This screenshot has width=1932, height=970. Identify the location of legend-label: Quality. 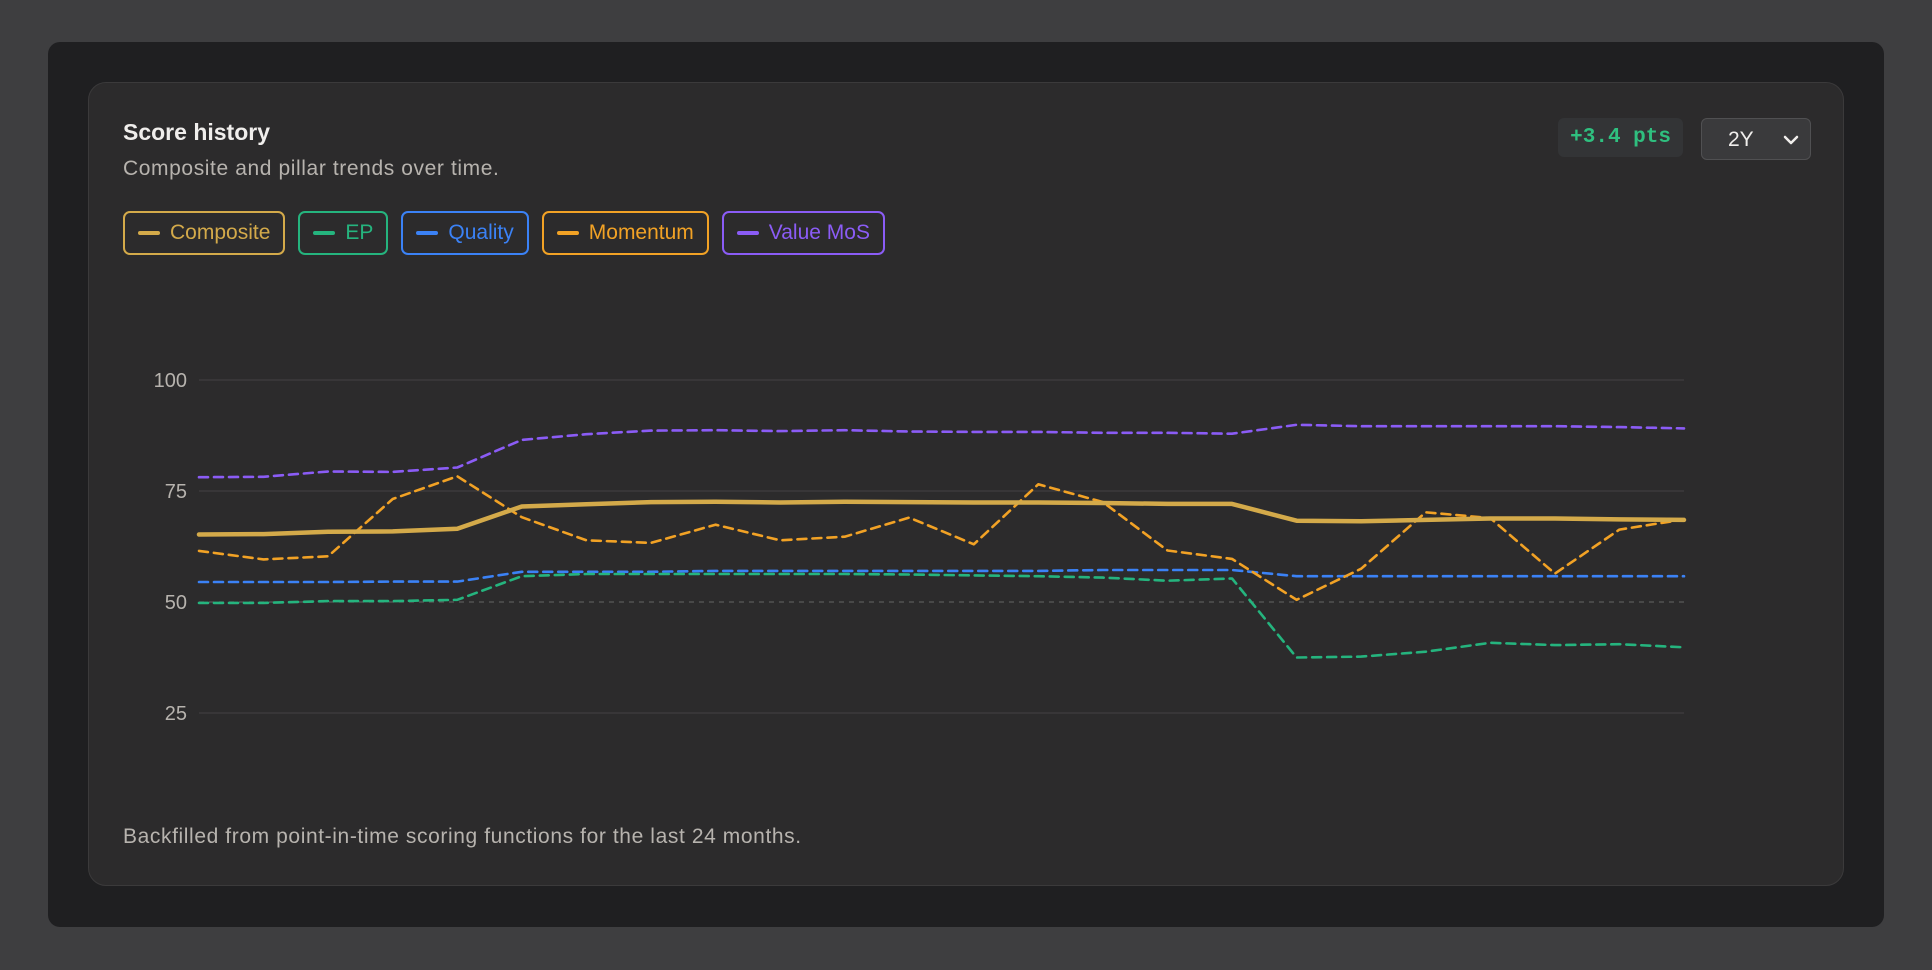
(481, 232).